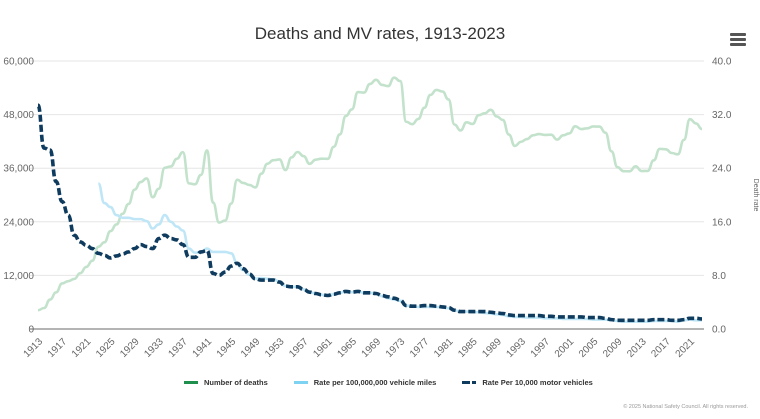 The height and width of the screenshot is (419, 760). What do you see at coordinates (251, 348) in the screenshot?
I see `x-tick-label: 1949` at bounding box center [251, 348].